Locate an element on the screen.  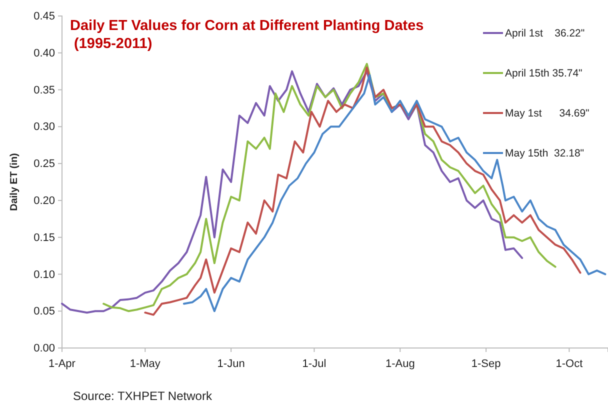
y-tick-label: 0.20 is located at coordinates (44, 200).